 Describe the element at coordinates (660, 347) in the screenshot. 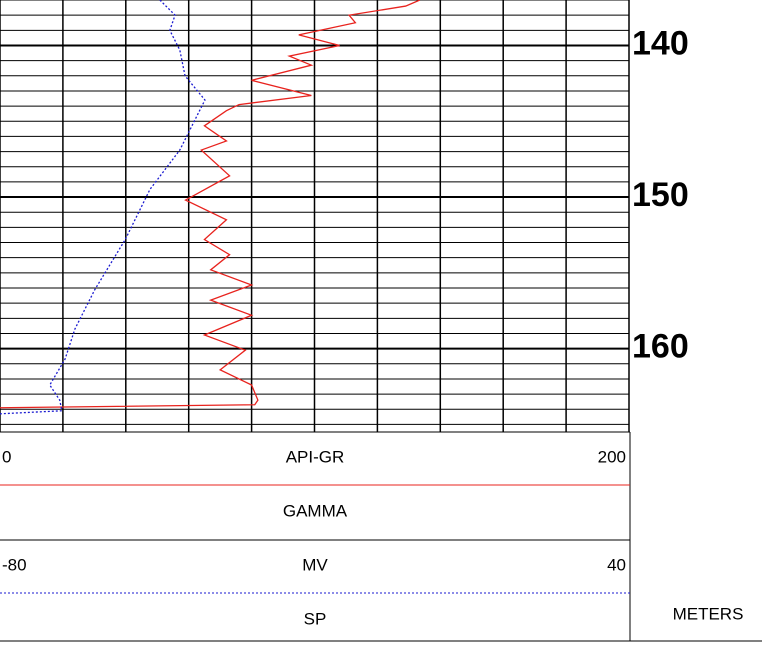

I see `depth-label: 160` at that location.